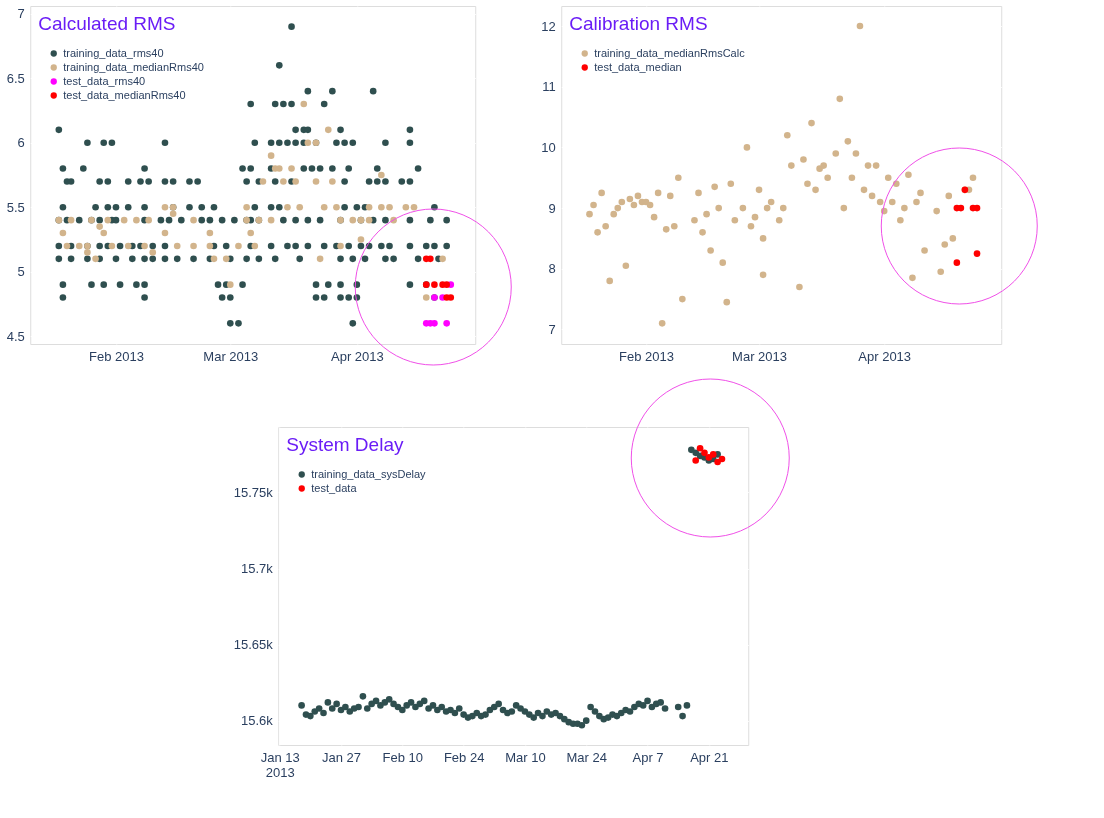  What do you see at coordinates (709, 757) in the screenshot?
I see `x-tick-label: Apr 21` at bounding box center [709, 757].